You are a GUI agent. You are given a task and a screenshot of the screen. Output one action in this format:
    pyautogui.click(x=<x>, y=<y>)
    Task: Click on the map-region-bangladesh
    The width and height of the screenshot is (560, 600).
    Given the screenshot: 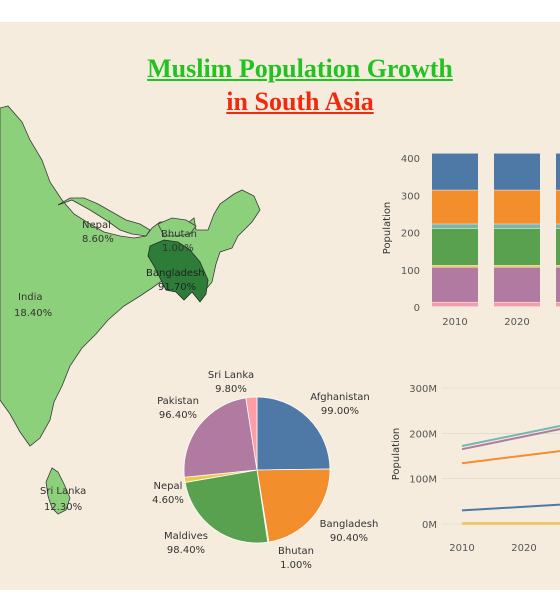 What is the action you would take?
    pyautogui.click(x=178, y=271)
    